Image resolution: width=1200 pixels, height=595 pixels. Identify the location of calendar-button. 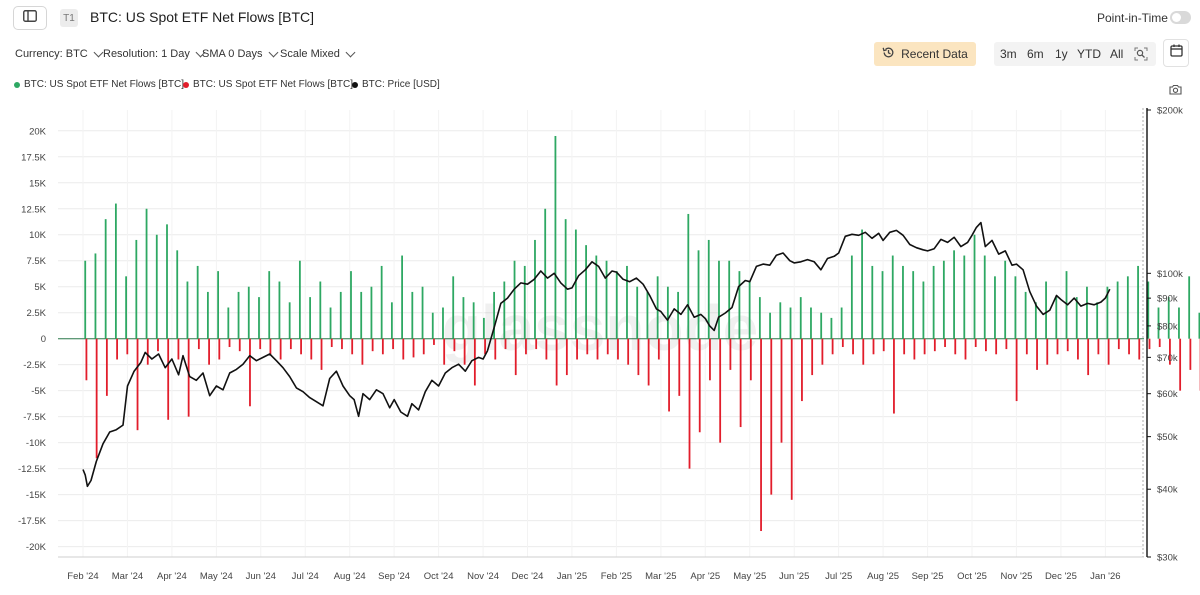
(1176, 53).